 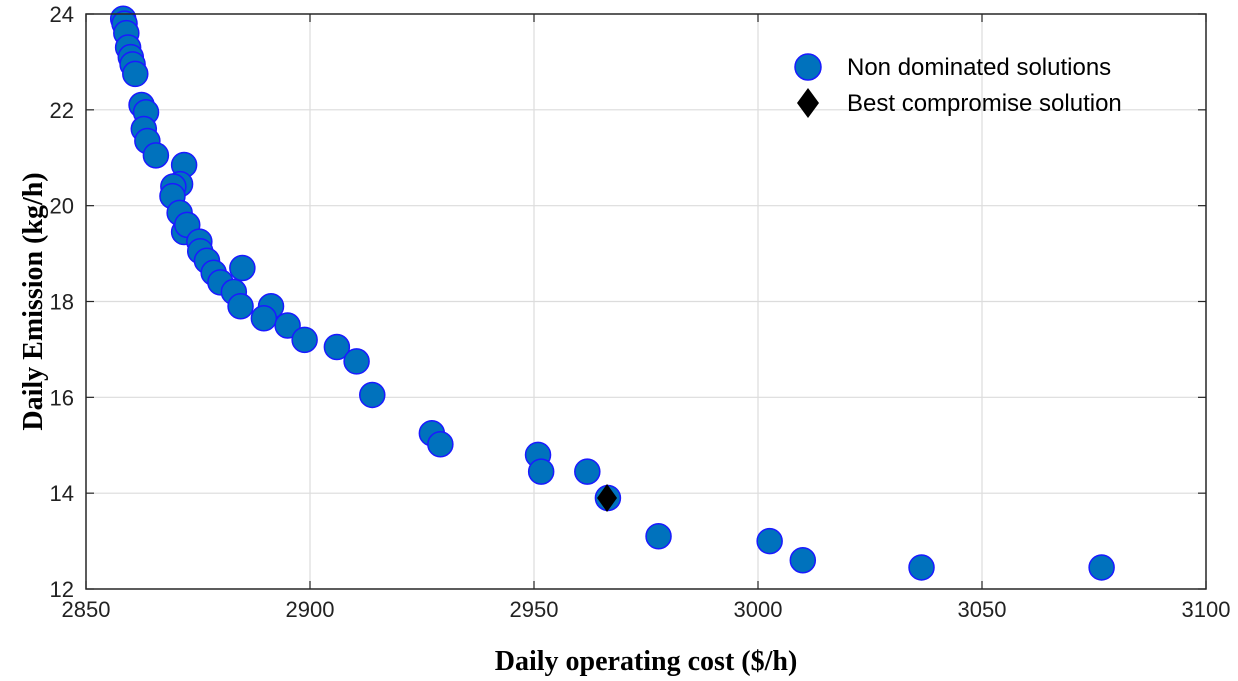 I want to click on y-tick-label: 18, so click(x=62, y=302).